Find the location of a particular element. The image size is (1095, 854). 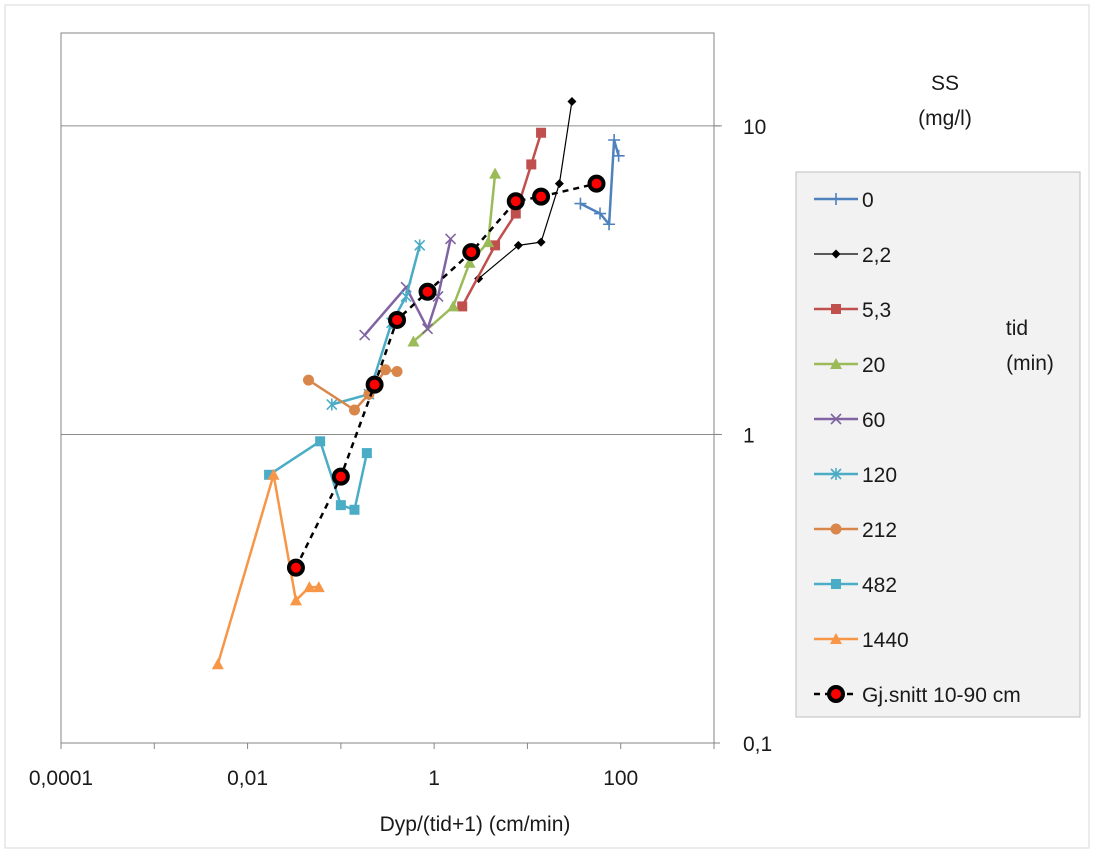

legend-entry-1440: 1440 is located at coordinates (861, 640).